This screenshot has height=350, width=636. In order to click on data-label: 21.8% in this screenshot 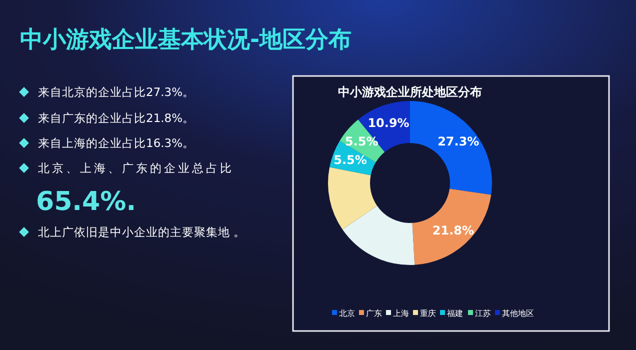, I will do `click(453, 230)`.